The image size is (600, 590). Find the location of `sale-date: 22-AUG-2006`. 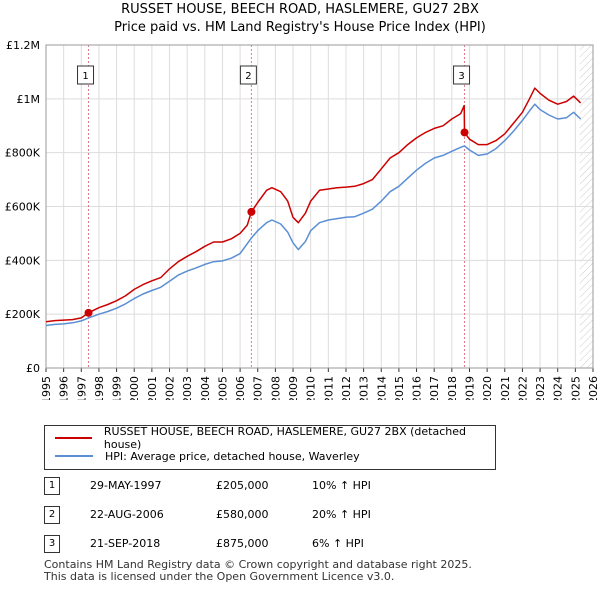

sale-date: 22-AUG-2006 is located at coordinates (127, 514).